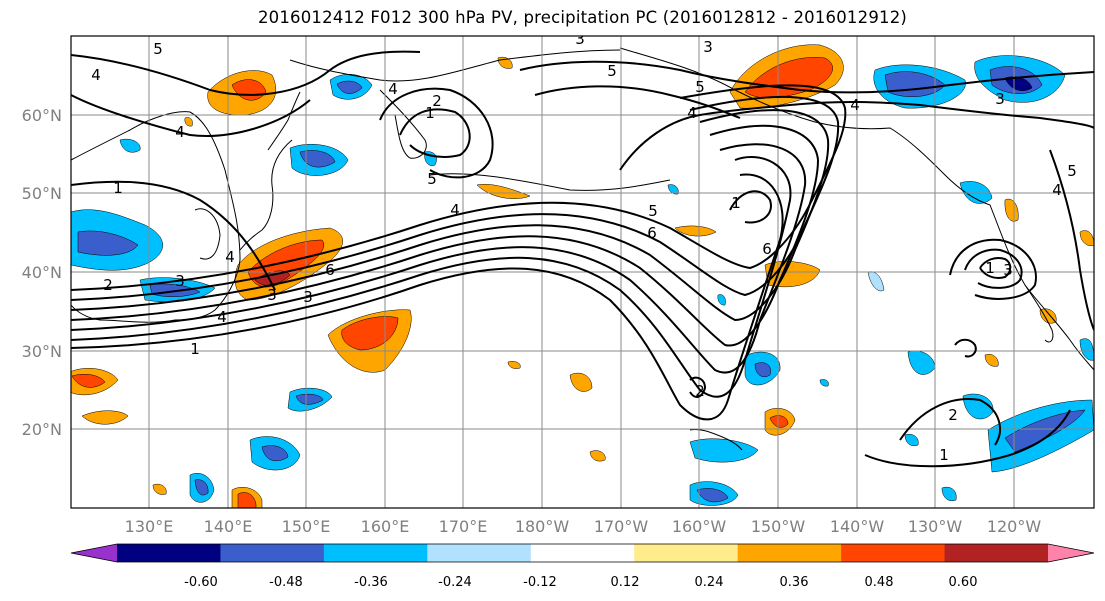 Image resolution: width=1105 pixels, height=601 pixels. Describe the element at coordinates (149, 526) in the screenshot. I see `lon-label: 130°E` at that location.